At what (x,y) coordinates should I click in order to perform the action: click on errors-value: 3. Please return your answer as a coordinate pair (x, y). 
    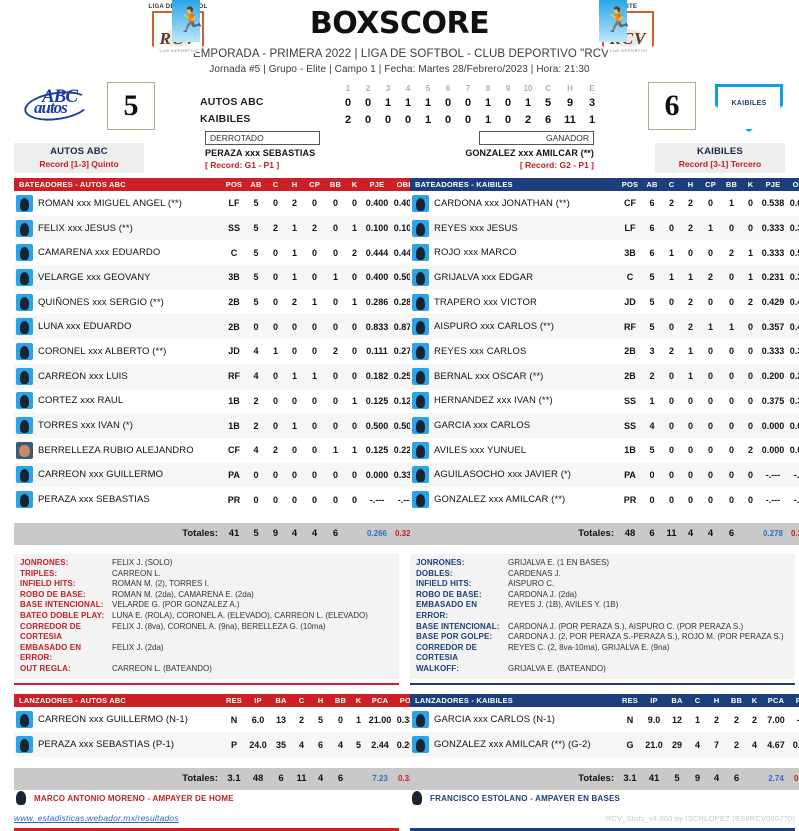
    Looking at the image, I should click on (592, 102).